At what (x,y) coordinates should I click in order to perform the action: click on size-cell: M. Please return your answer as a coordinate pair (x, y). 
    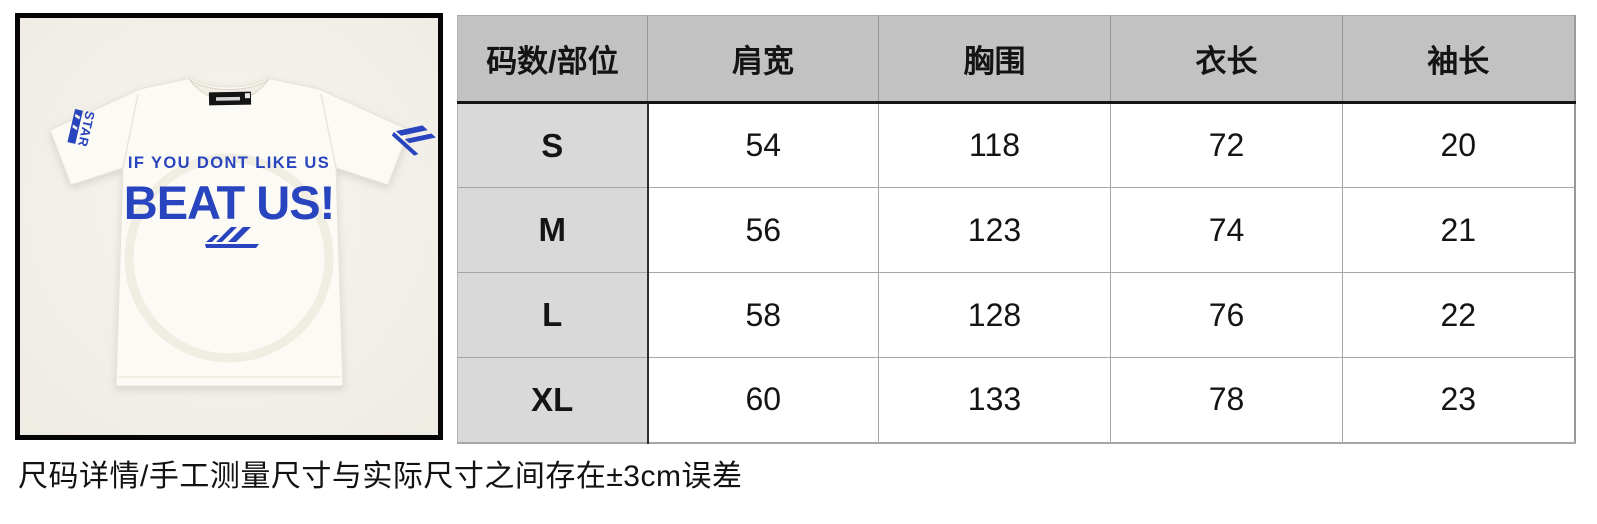
    Looking at the image, I should click on (553, 230).